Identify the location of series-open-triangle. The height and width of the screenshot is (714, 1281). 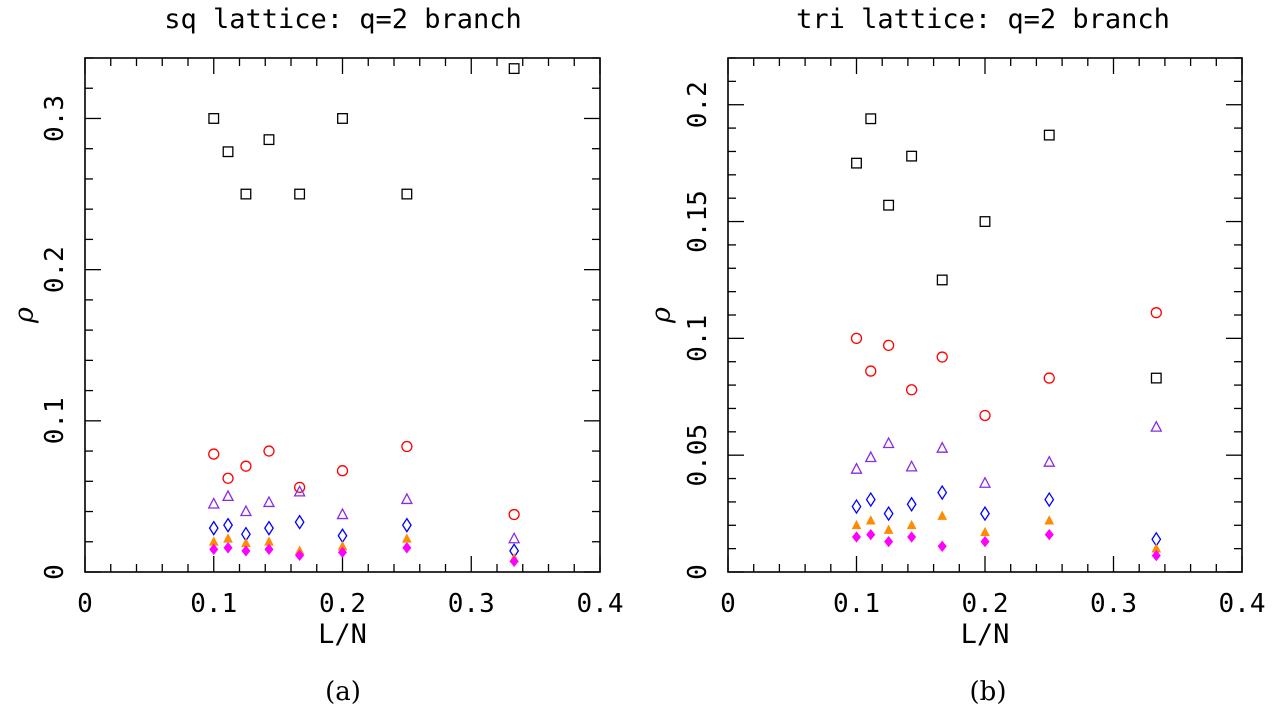
(1006, 454).